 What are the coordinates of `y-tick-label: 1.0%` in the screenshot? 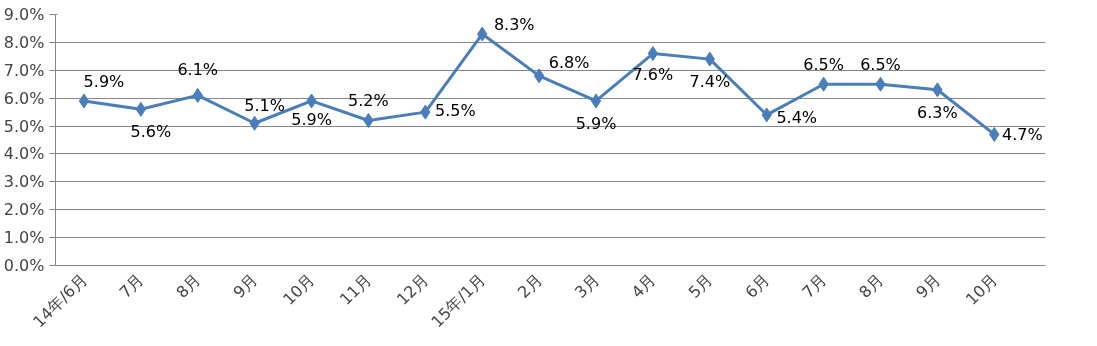 It's located at (24, 238).